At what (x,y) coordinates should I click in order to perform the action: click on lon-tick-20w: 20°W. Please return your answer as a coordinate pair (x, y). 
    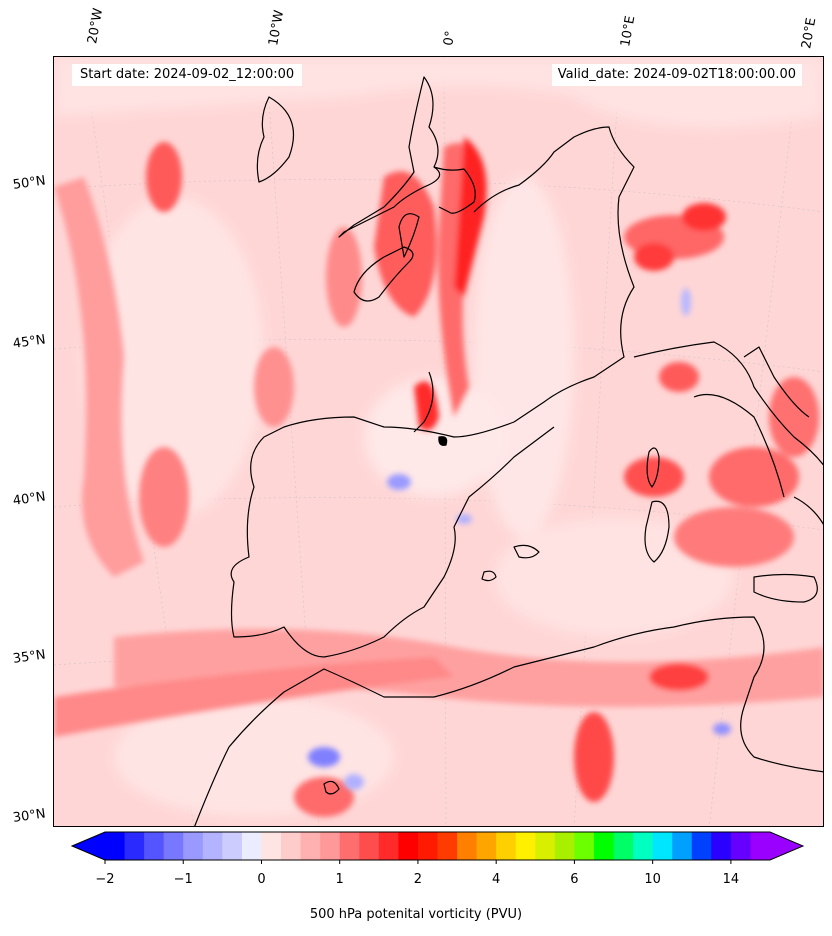
    Looking at the image, I should click on (96, 26).